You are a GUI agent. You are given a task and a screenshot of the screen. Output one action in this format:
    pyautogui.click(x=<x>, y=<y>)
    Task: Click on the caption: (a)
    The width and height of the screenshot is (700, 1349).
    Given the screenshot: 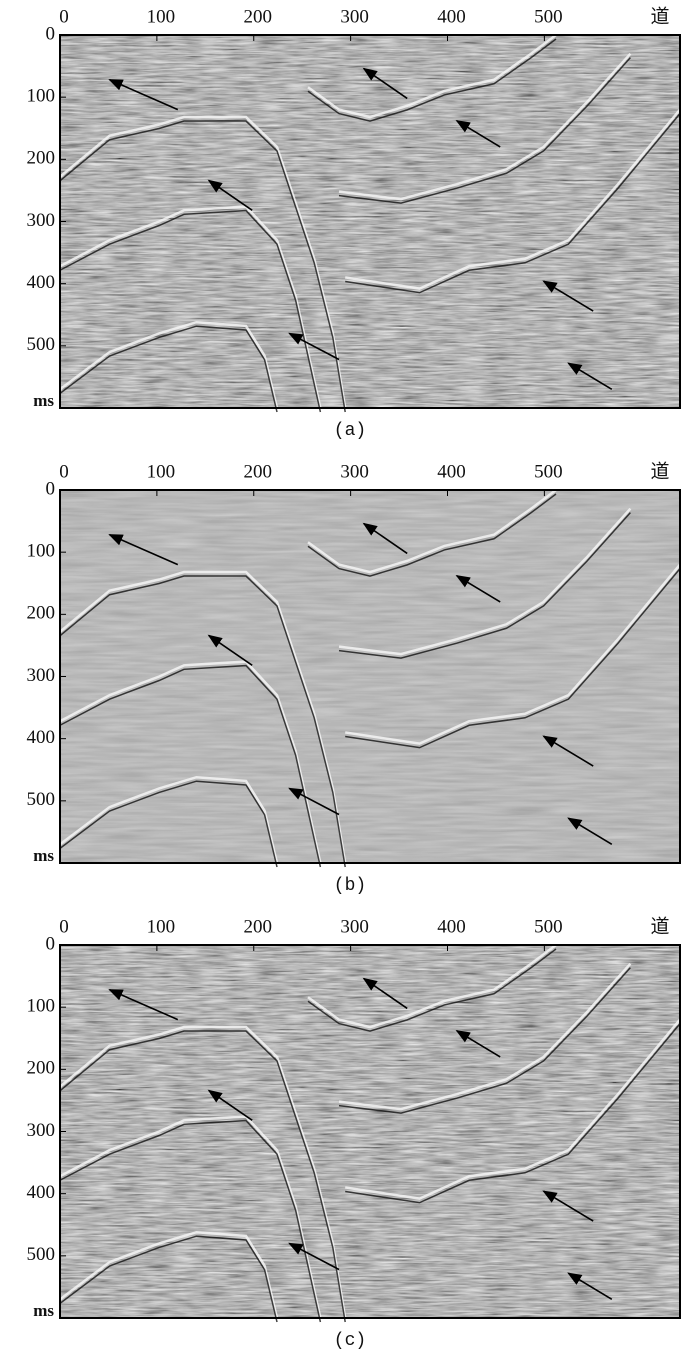 What is the action you would take?
    pyautogui.click(x=350, y=431)
    